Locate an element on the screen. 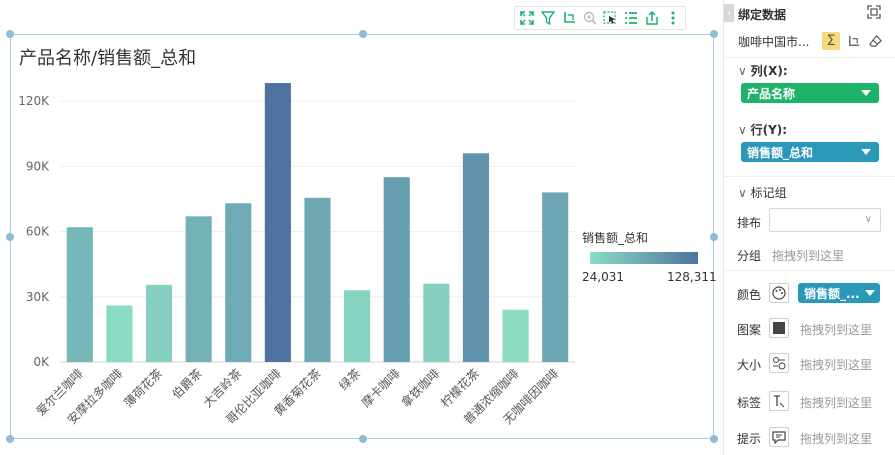 The height and width of the screenshot is (455, 895). expand-icon is located at coordinates (874, 12).